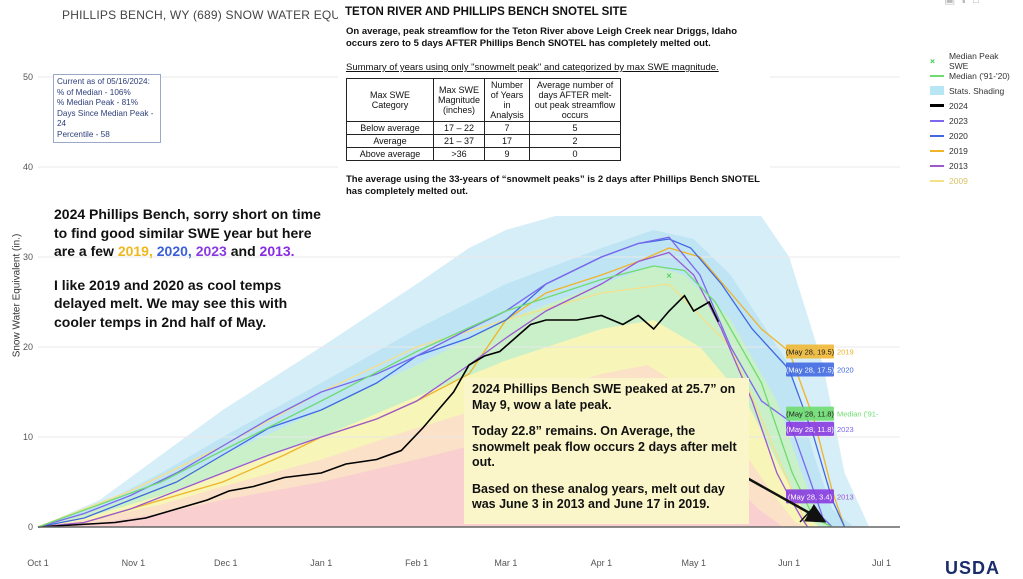  What do you see at coordinates (28, 167) in the screenshot?
I see `y-tick-label: 40` at bounding box center [28, 167].